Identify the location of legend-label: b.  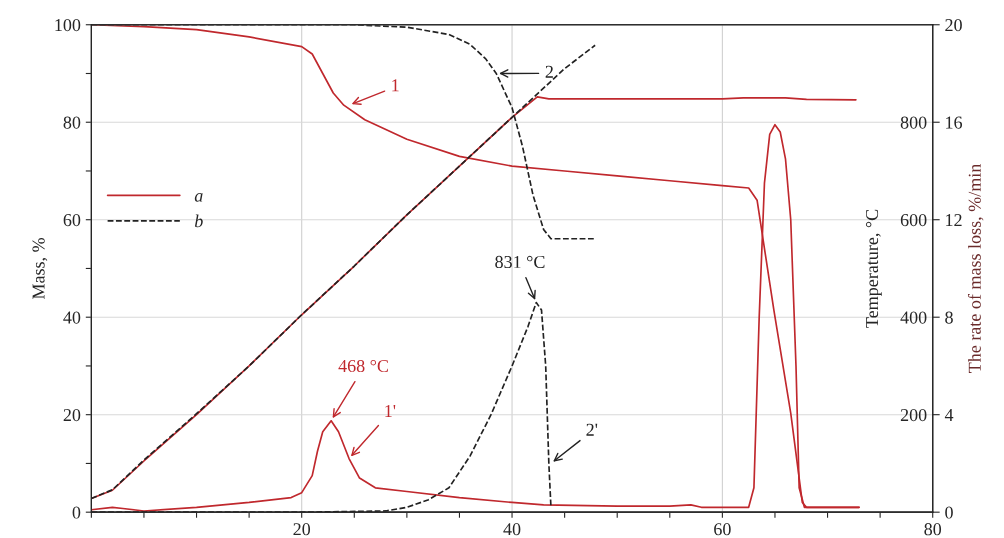
(198, 221).